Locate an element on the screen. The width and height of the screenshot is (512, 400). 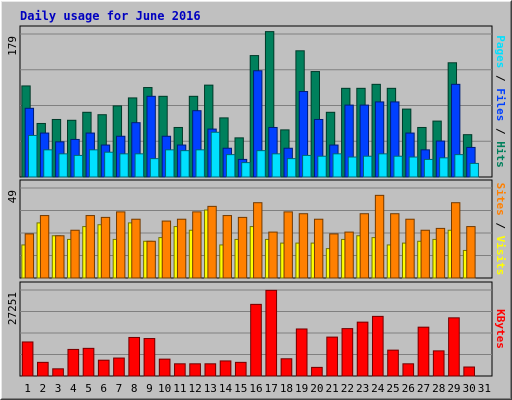
x-tick-label-day-12: 12 is located at coordinates (194, 388).